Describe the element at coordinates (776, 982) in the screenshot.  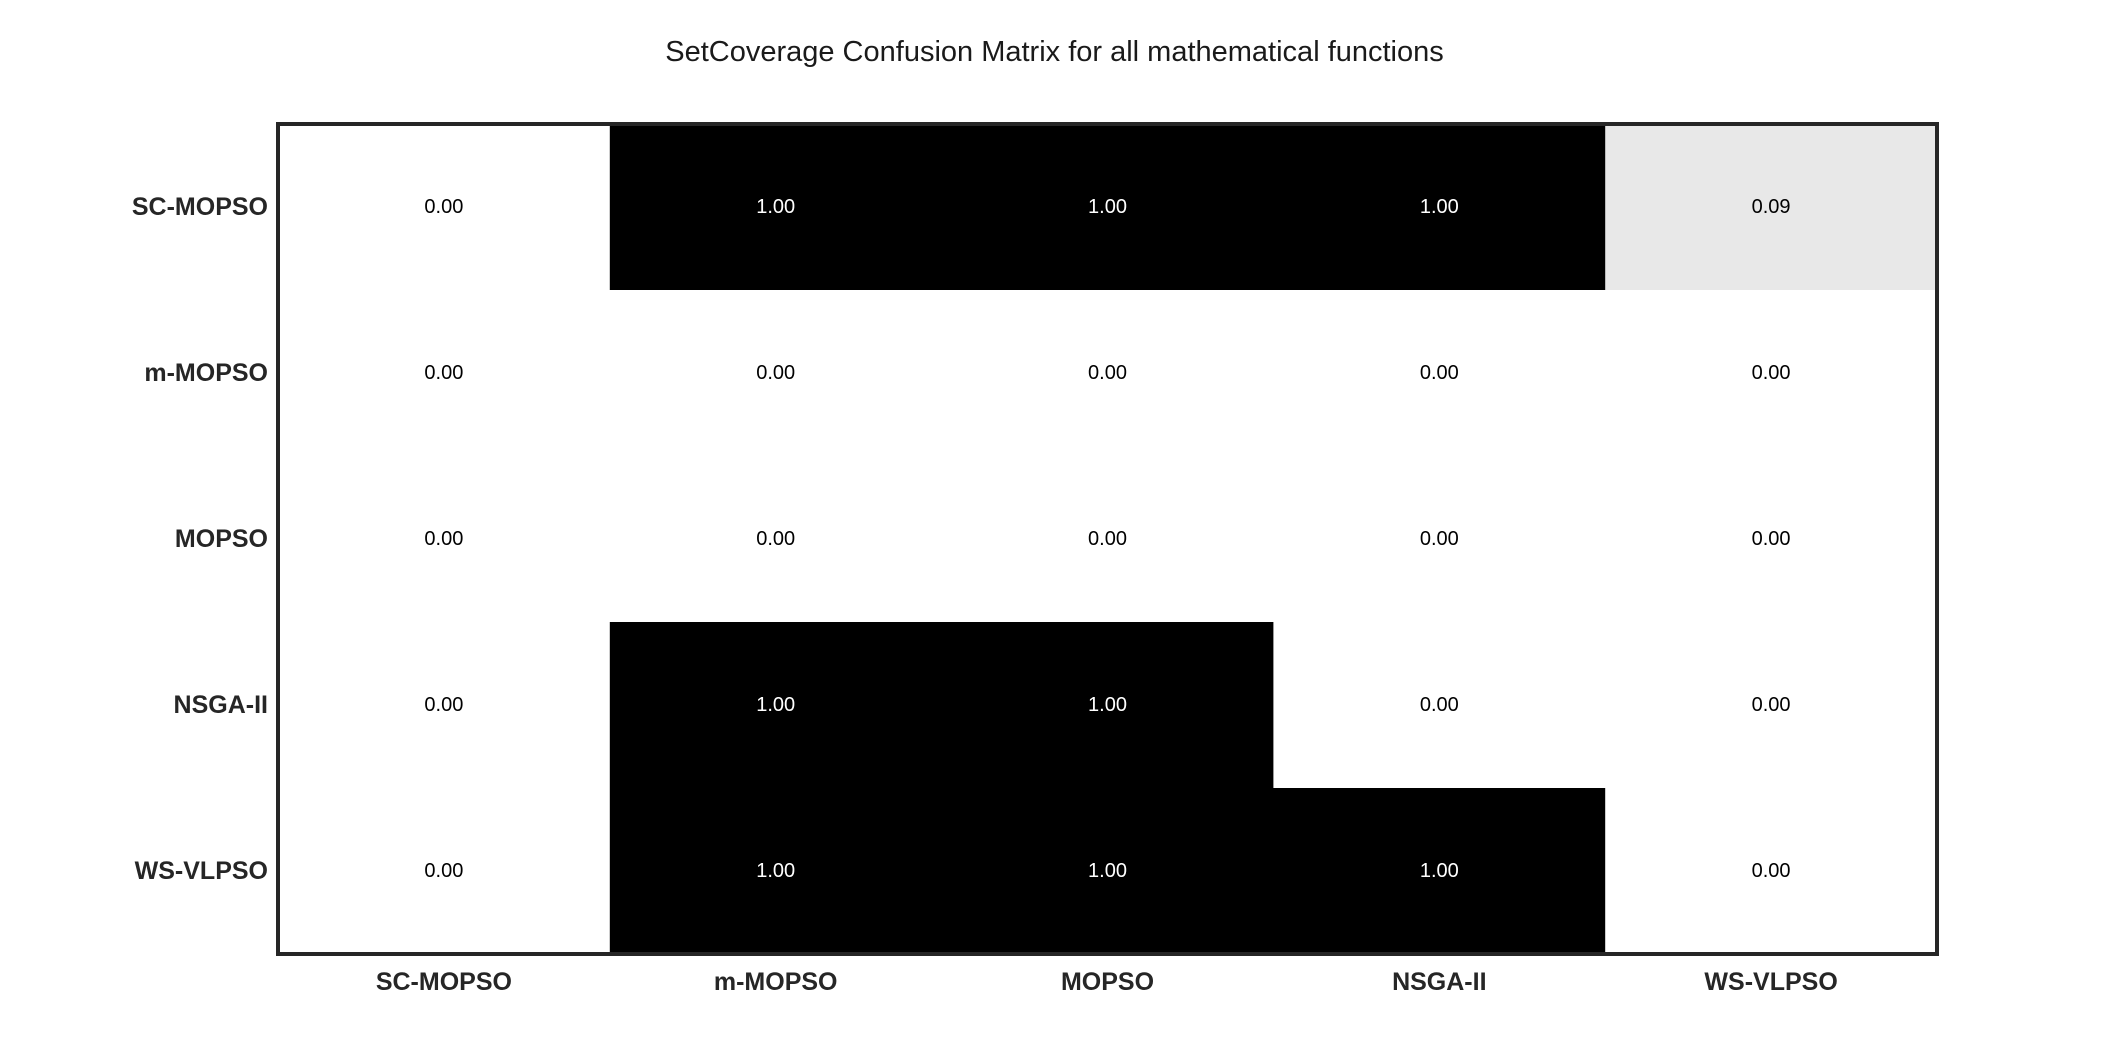
I see `x-tick-label: m-MOPSO` at that location.